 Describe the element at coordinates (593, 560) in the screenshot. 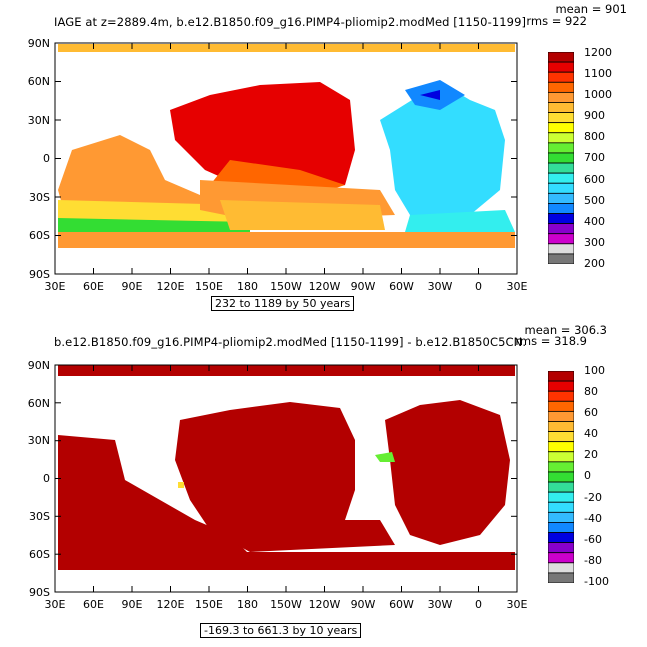

I see `colorbar-label: -80` at that location.